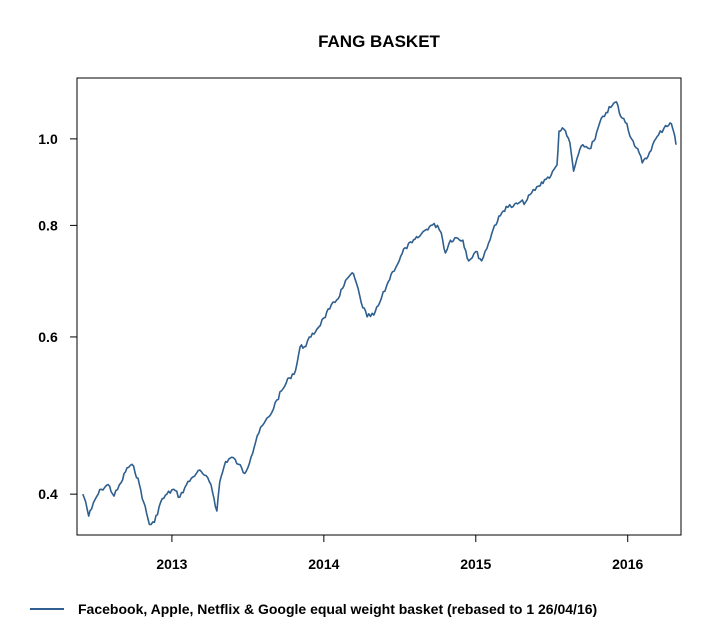  What do you see at coordinates (399, 553) in the screenshot?
I see `x-axis: 2013 2014 2015 2016` at bounding box center [399, 553].